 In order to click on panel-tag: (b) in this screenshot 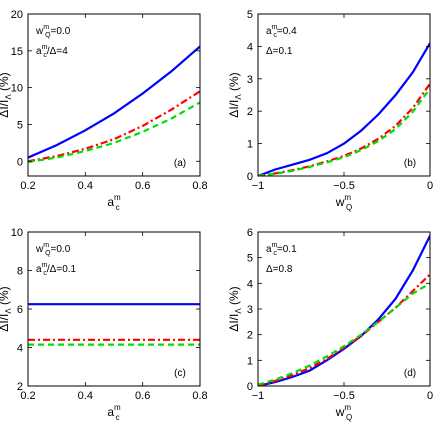, I will do `click(410, 163)`.